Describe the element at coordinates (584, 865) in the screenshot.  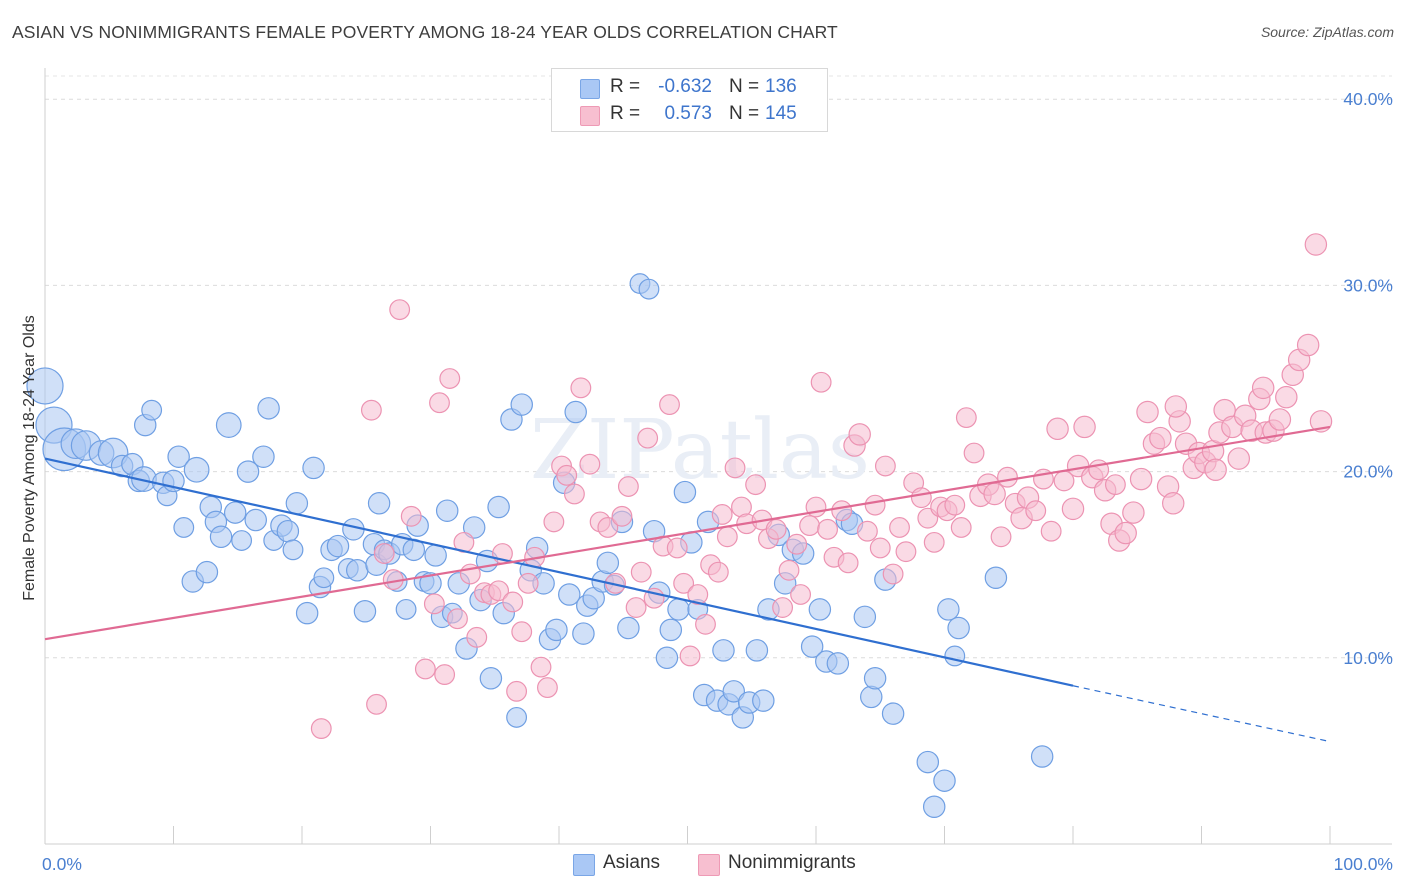
I see `asians-swatch` at that location.